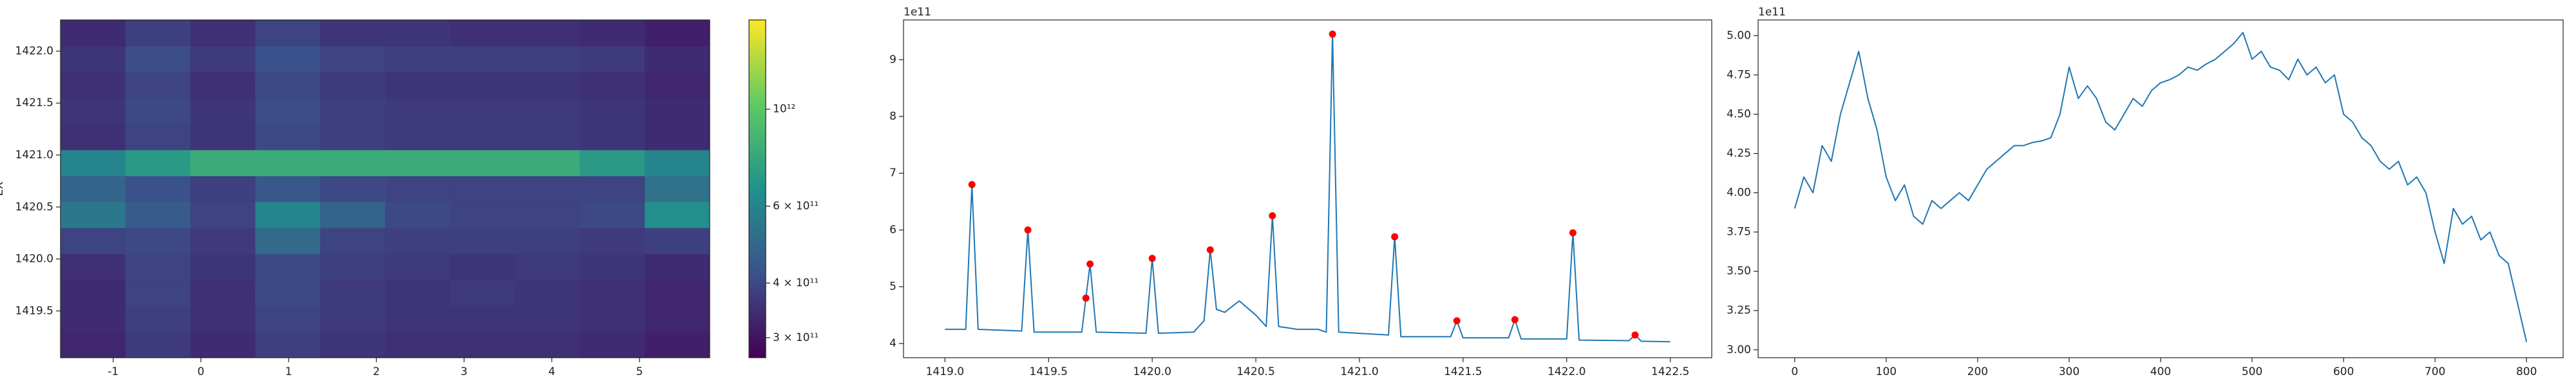 This screenshot has width=2576, height=386. What do you see at coordinates (2069, 371) in the screenshot?
I see `x-tick-label: 300` at bounding box center [2069, 371].